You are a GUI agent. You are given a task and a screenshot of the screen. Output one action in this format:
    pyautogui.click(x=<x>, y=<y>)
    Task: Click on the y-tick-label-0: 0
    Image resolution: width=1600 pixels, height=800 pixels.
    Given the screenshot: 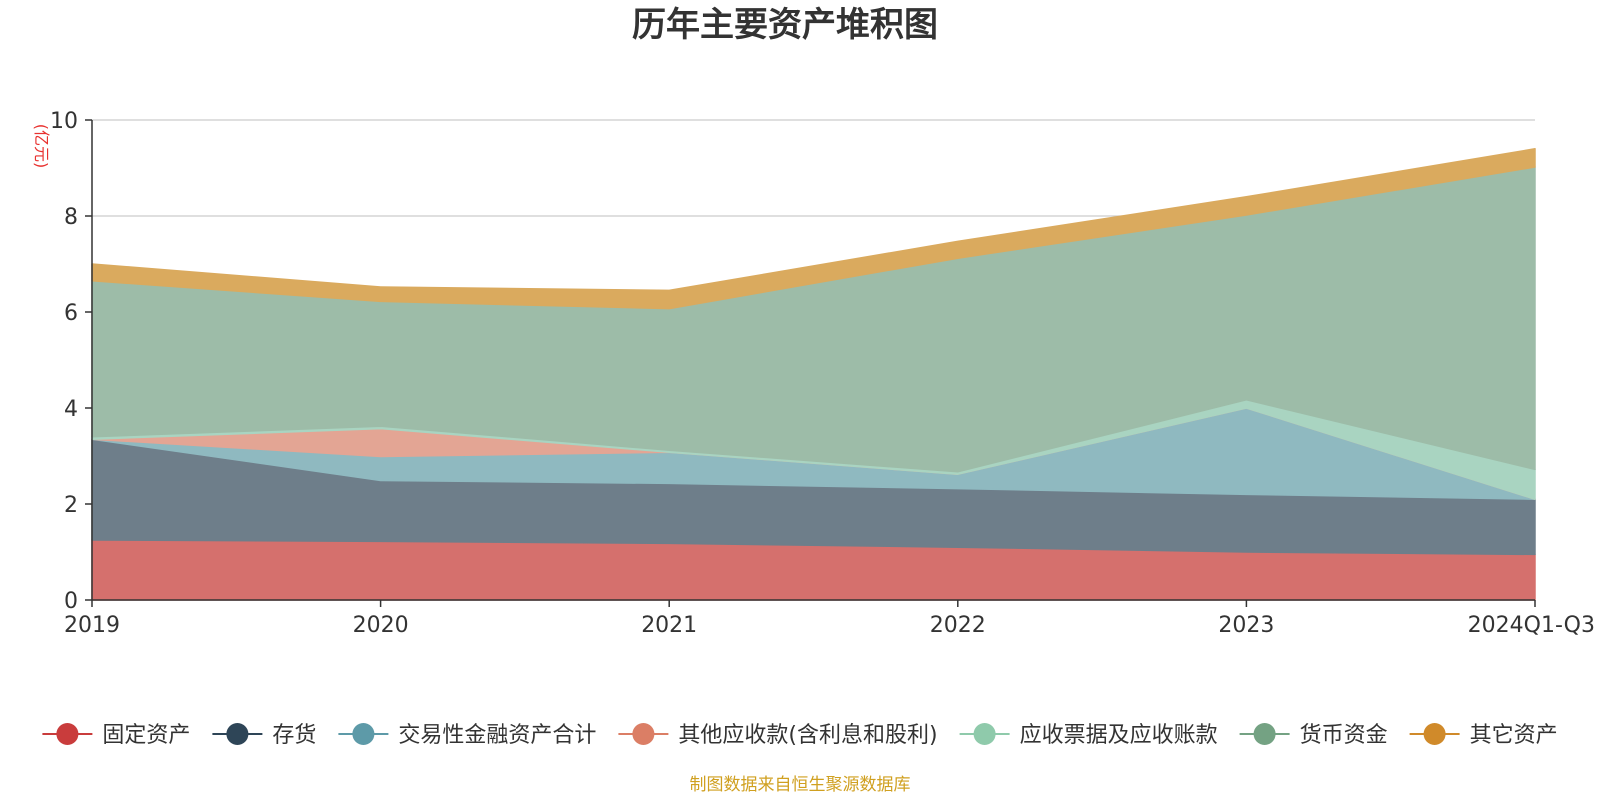 What is the action you would take?
    pyautogui.click(x=71, y=601)
    